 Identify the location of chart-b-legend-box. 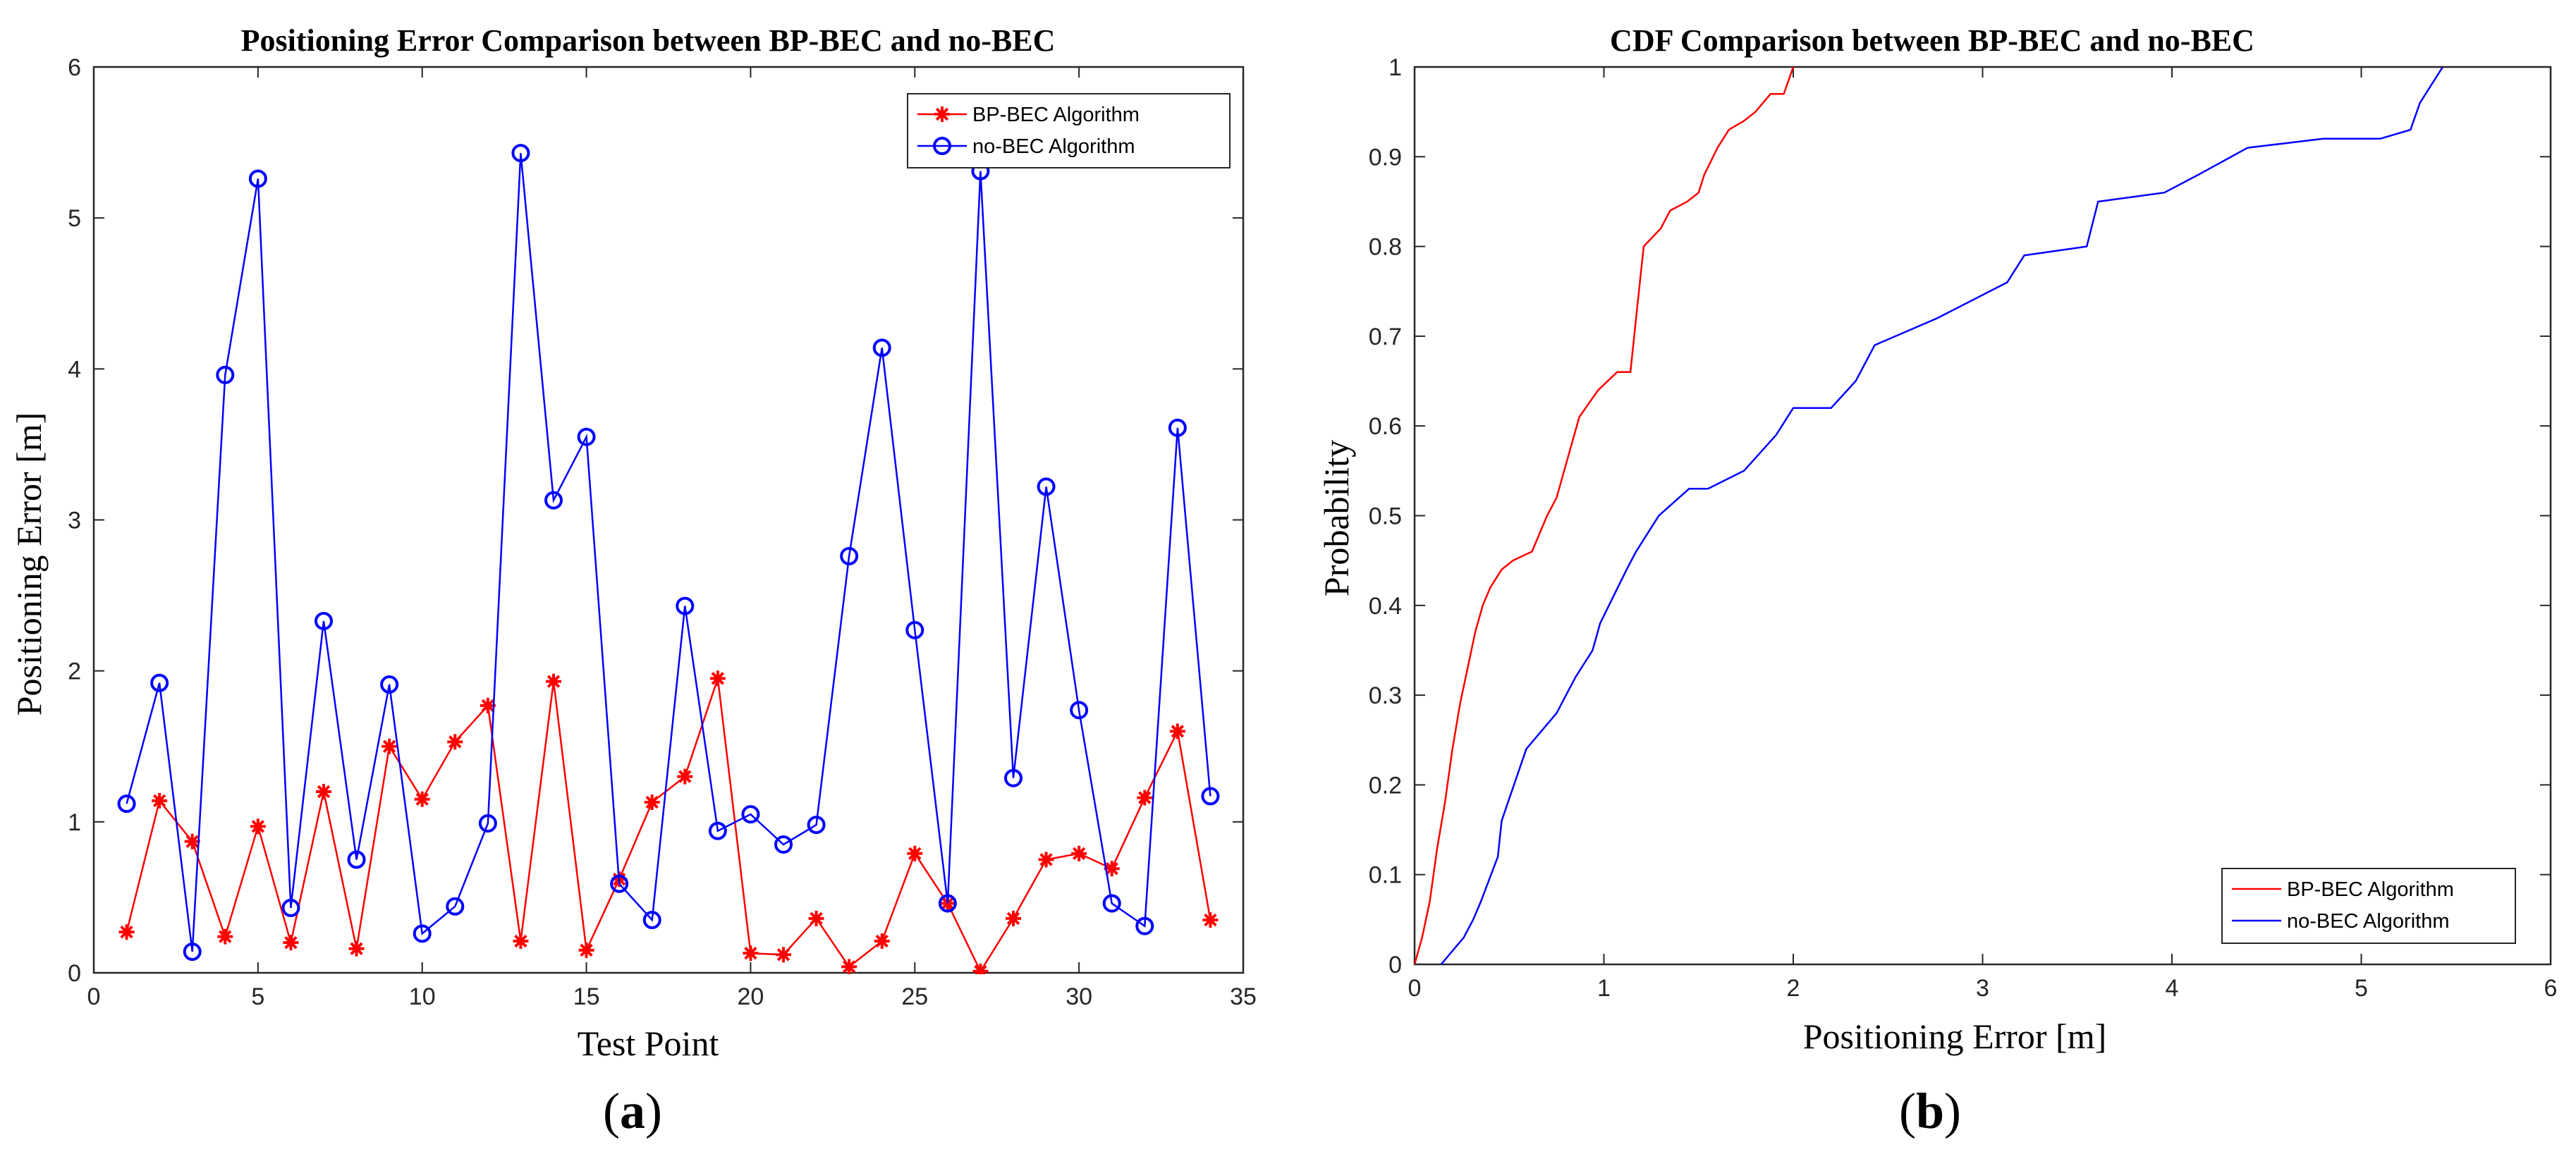
(2369, 906).